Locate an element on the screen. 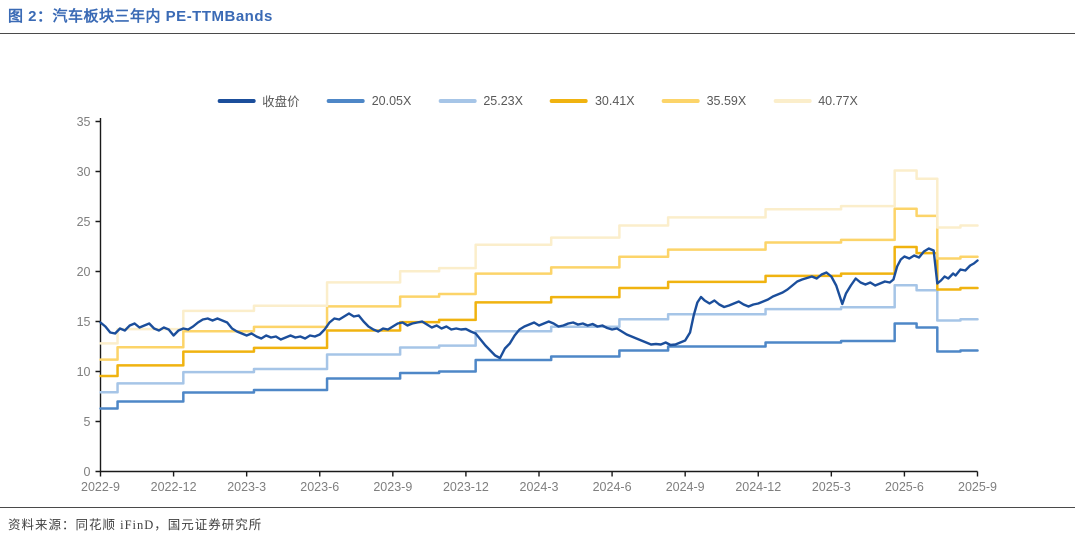  legend-item-25.23X: 25.23X is located at coordinates (480, 101).